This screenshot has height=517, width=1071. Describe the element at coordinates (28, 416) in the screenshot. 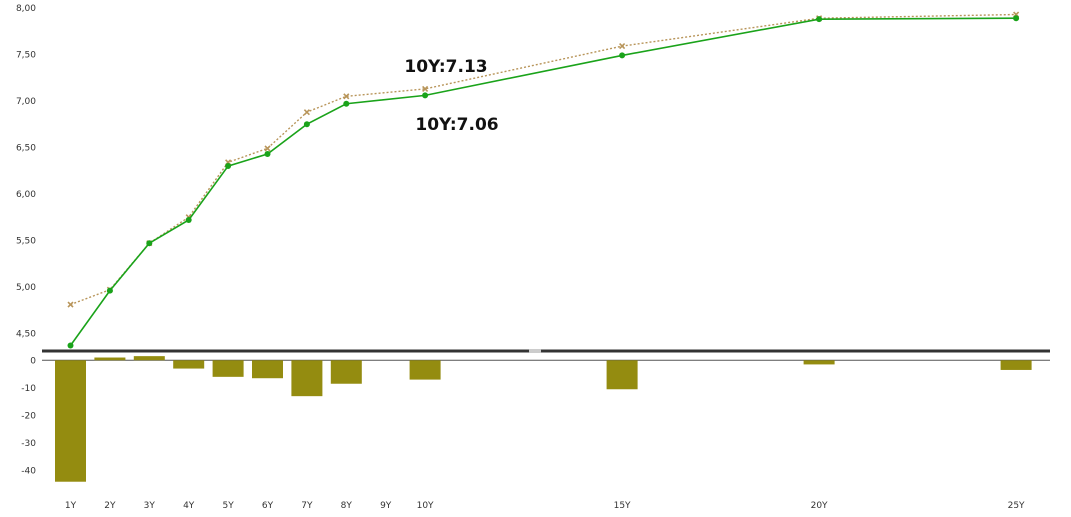

I see `bar-y-tick-label: -20` at that location.